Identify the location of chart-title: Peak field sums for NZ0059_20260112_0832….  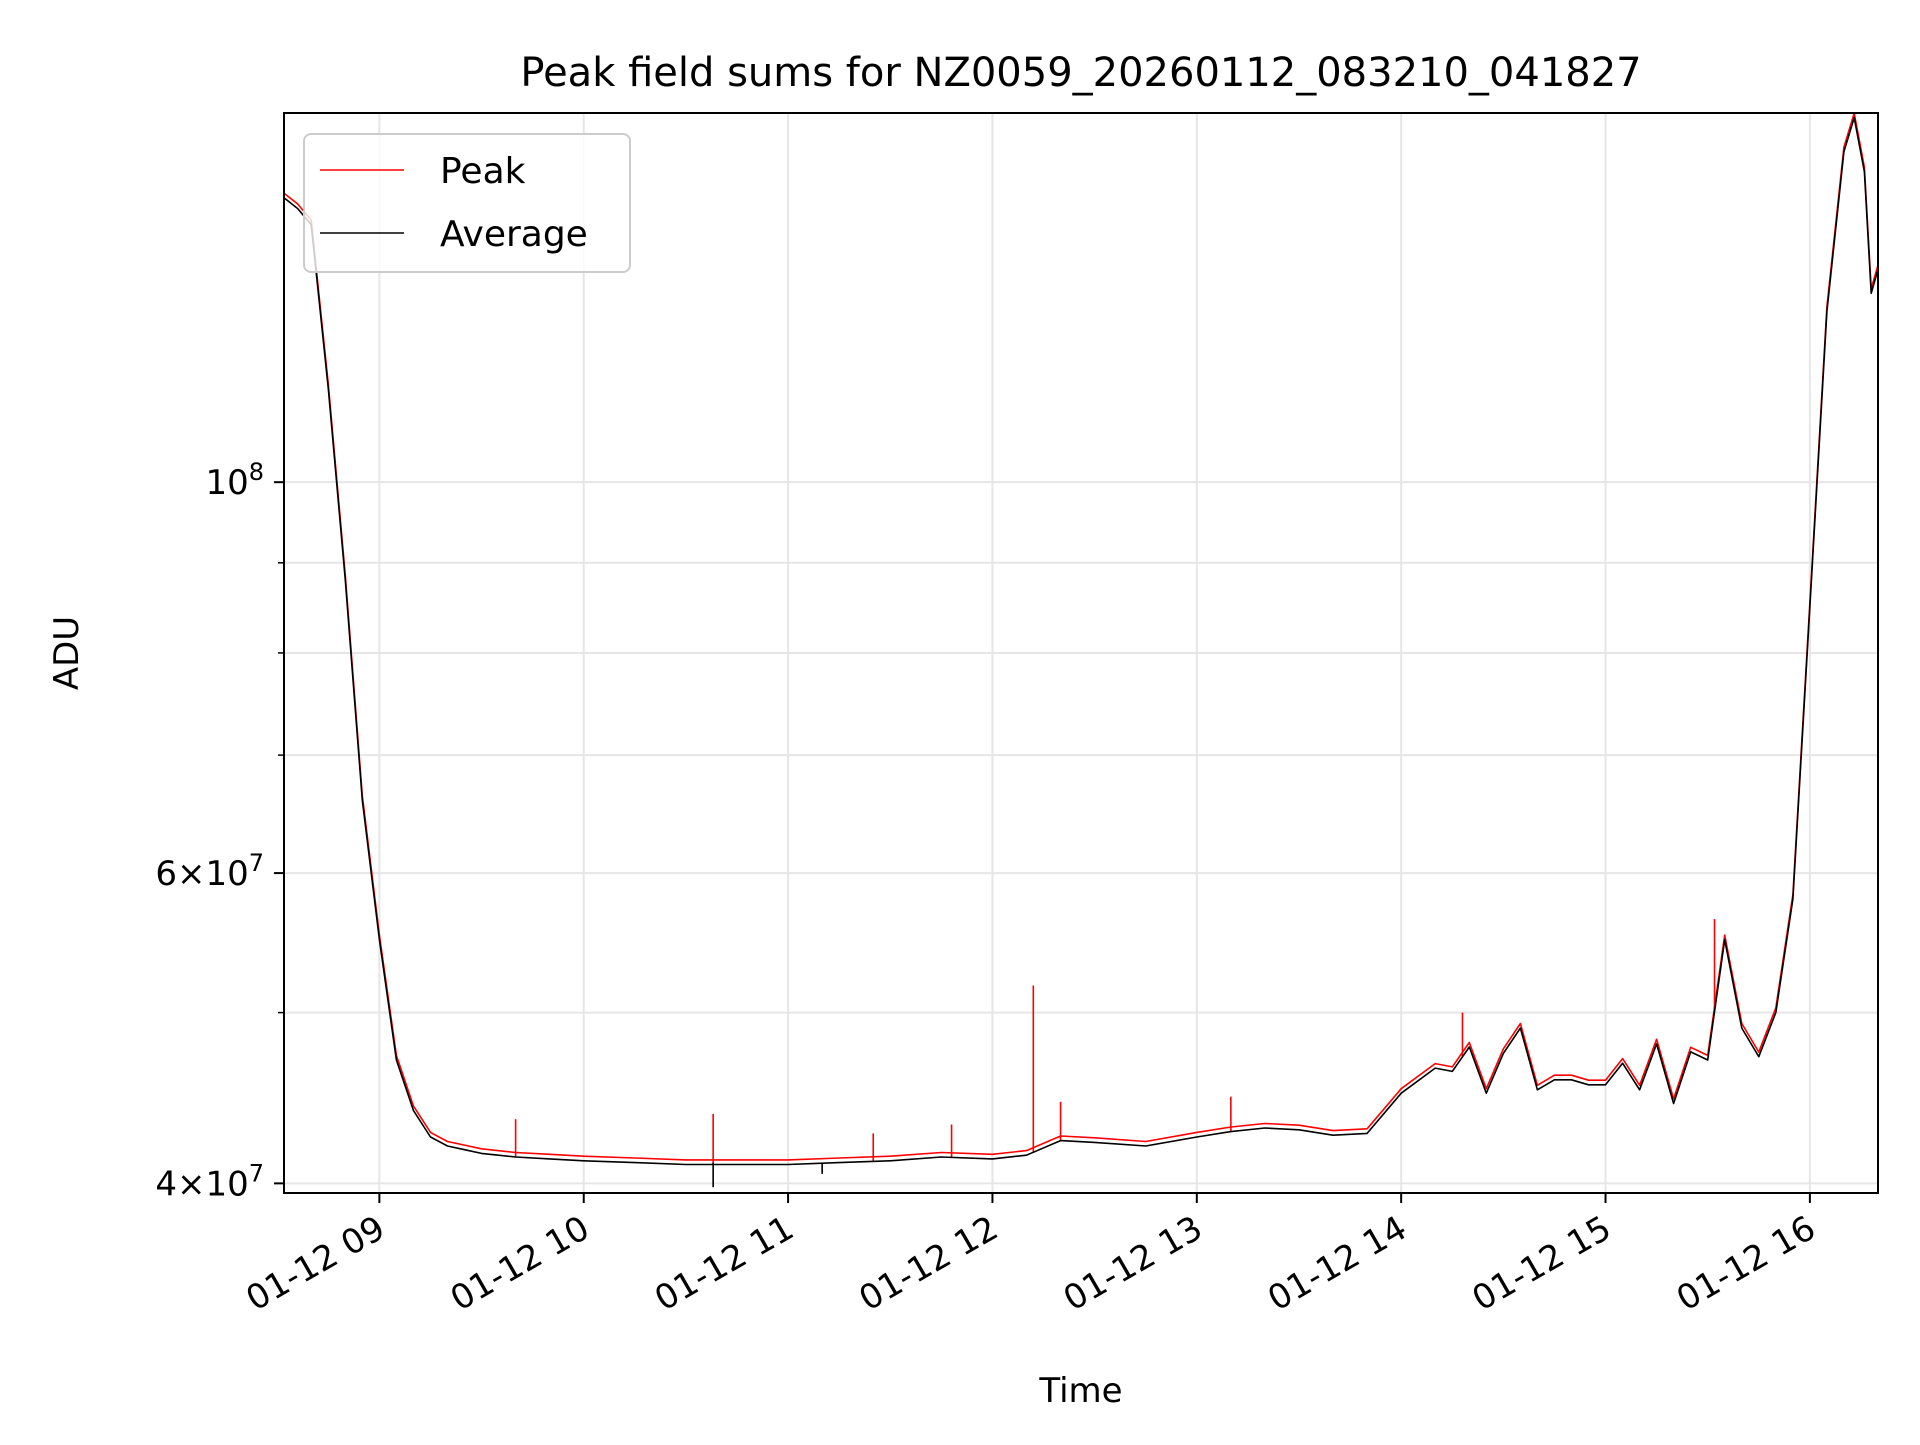
(1080, 73).